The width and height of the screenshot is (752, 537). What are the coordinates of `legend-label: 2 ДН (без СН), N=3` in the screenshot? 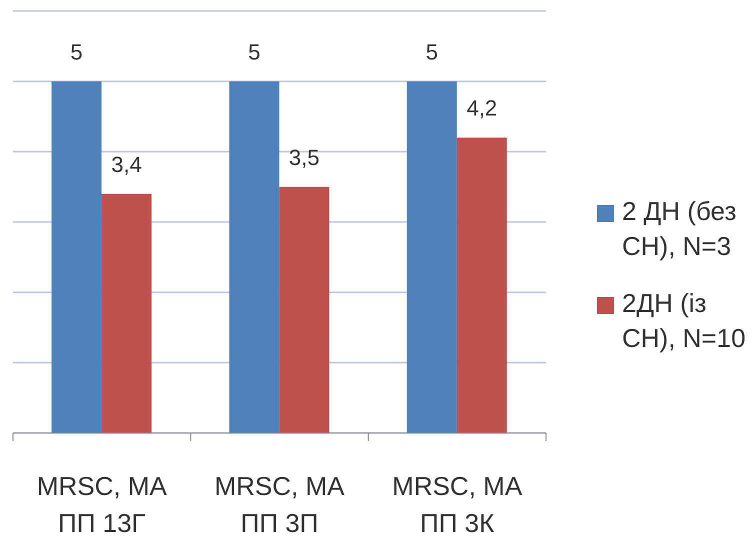 It's located at (680, 229).